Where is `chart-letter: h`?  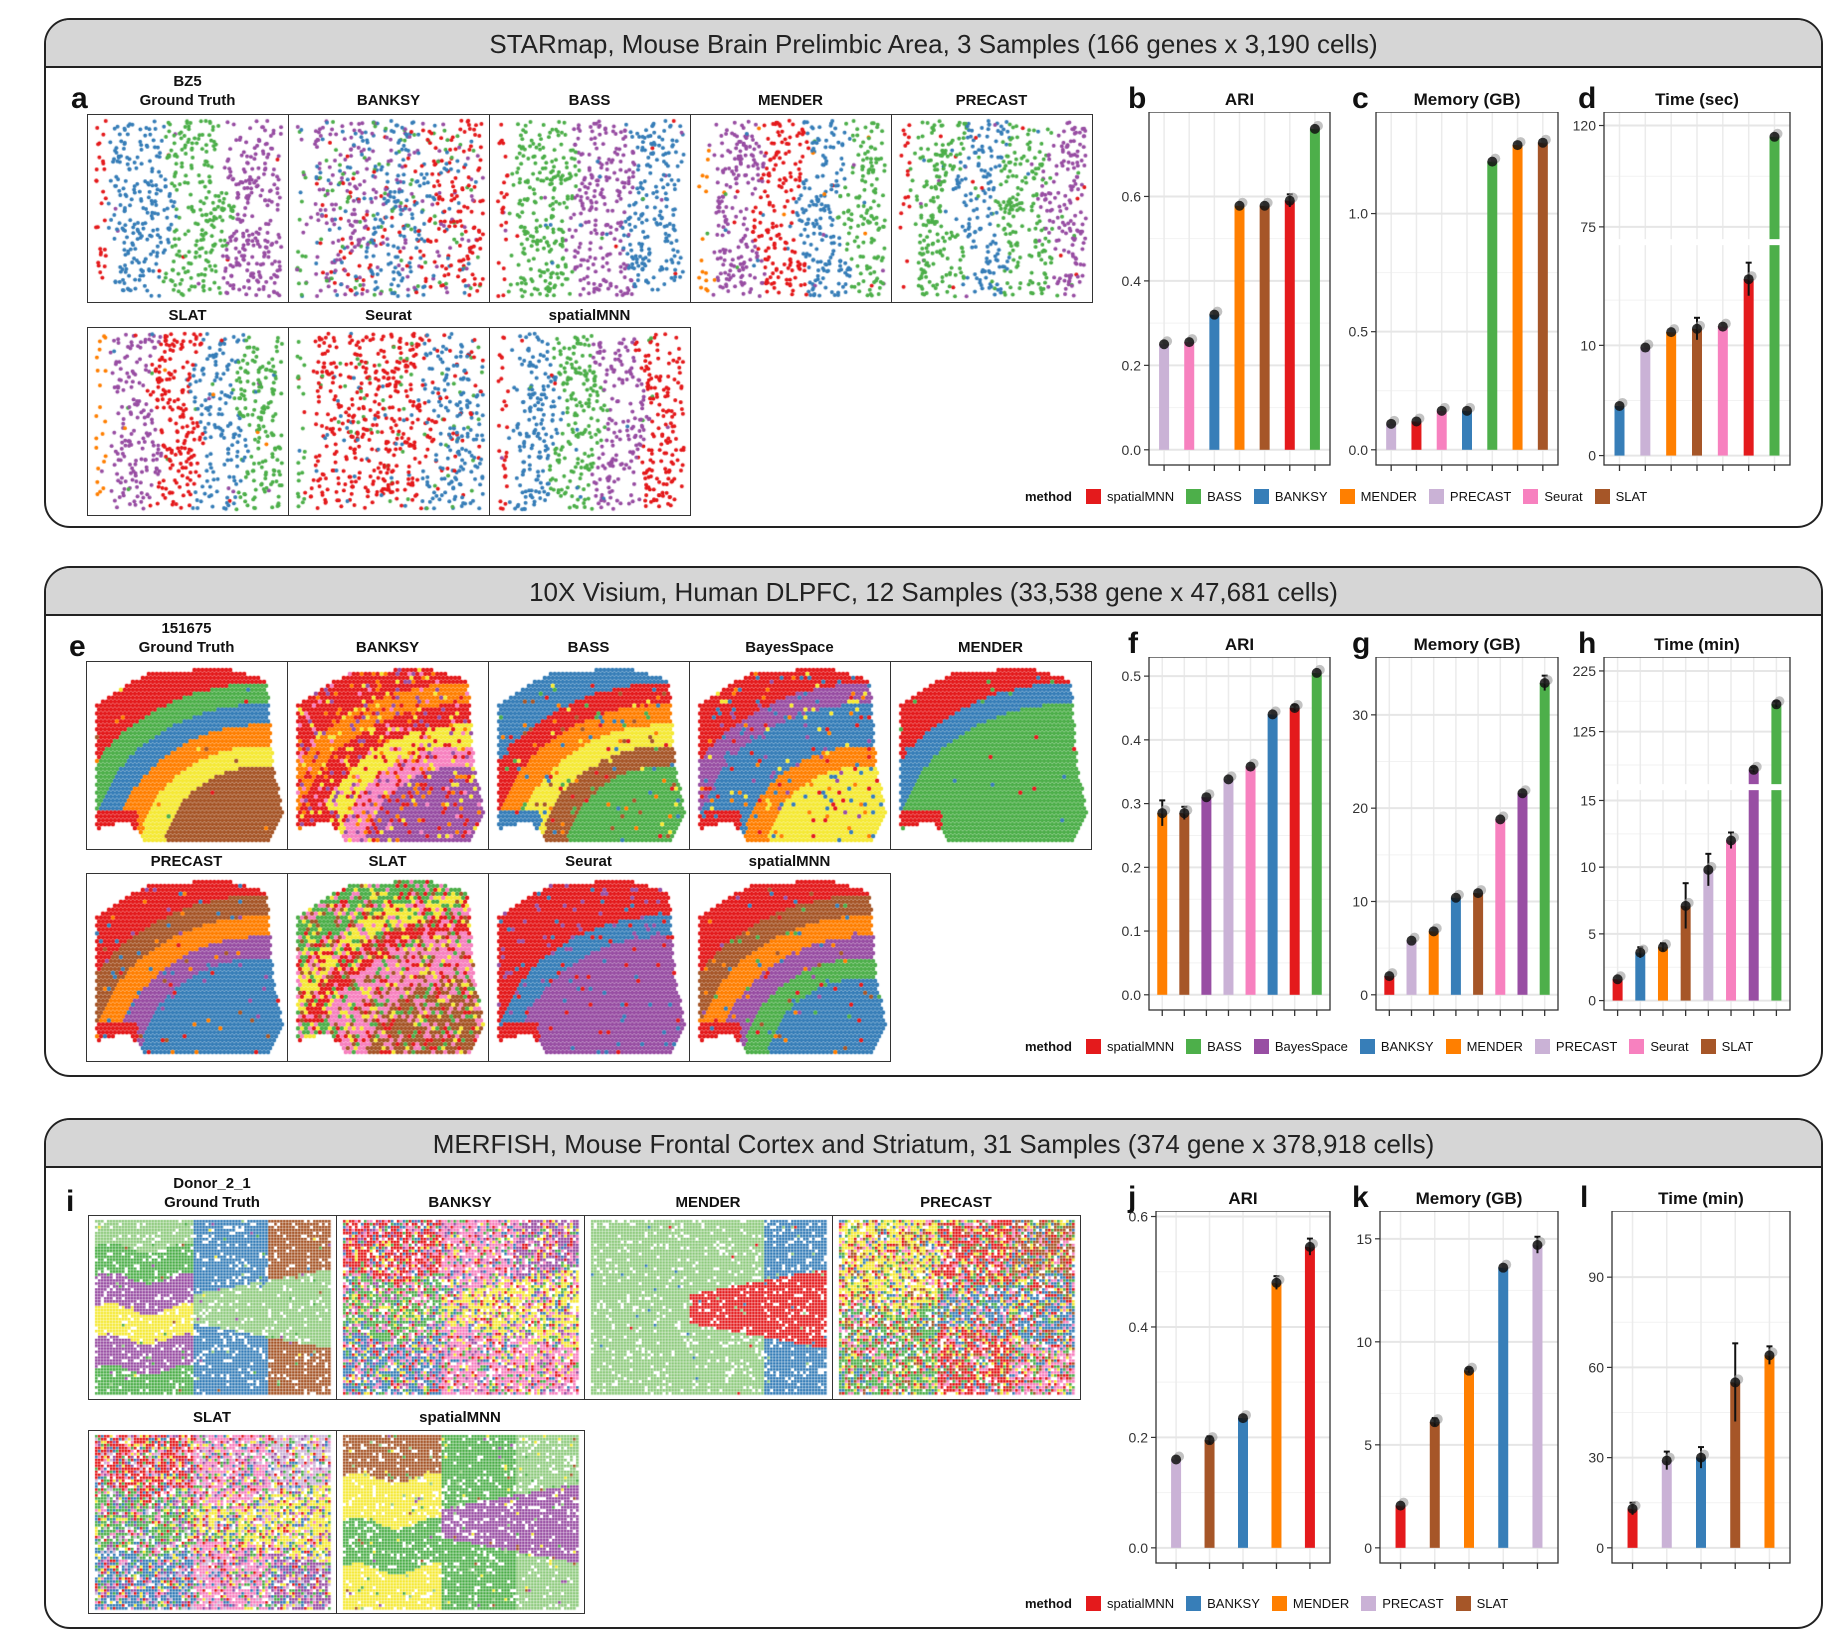 chart-letter: h is located at coordinates (1587, 643).